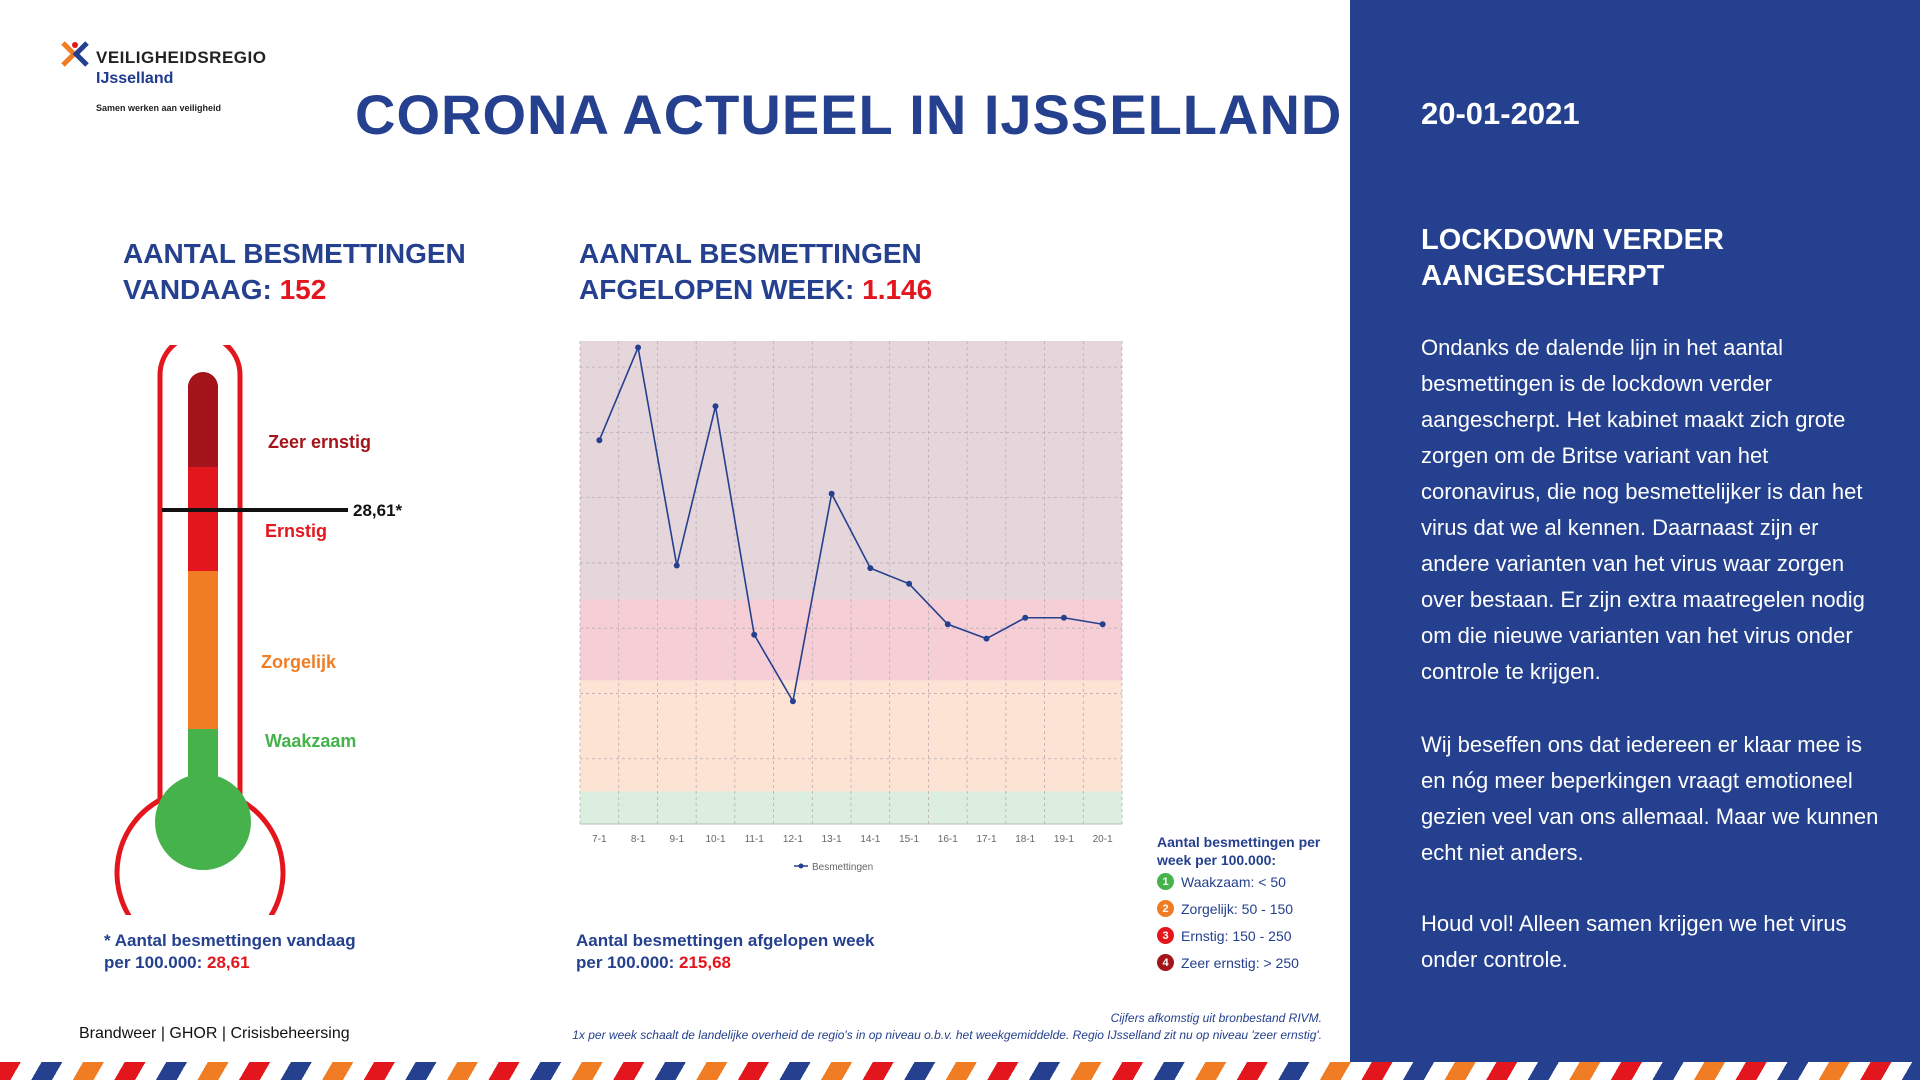  What do you see at coordinates (75, 54) in the screenshot?
I see `veiligheidsregio-logo-icon` at bounding box center [75, 54].